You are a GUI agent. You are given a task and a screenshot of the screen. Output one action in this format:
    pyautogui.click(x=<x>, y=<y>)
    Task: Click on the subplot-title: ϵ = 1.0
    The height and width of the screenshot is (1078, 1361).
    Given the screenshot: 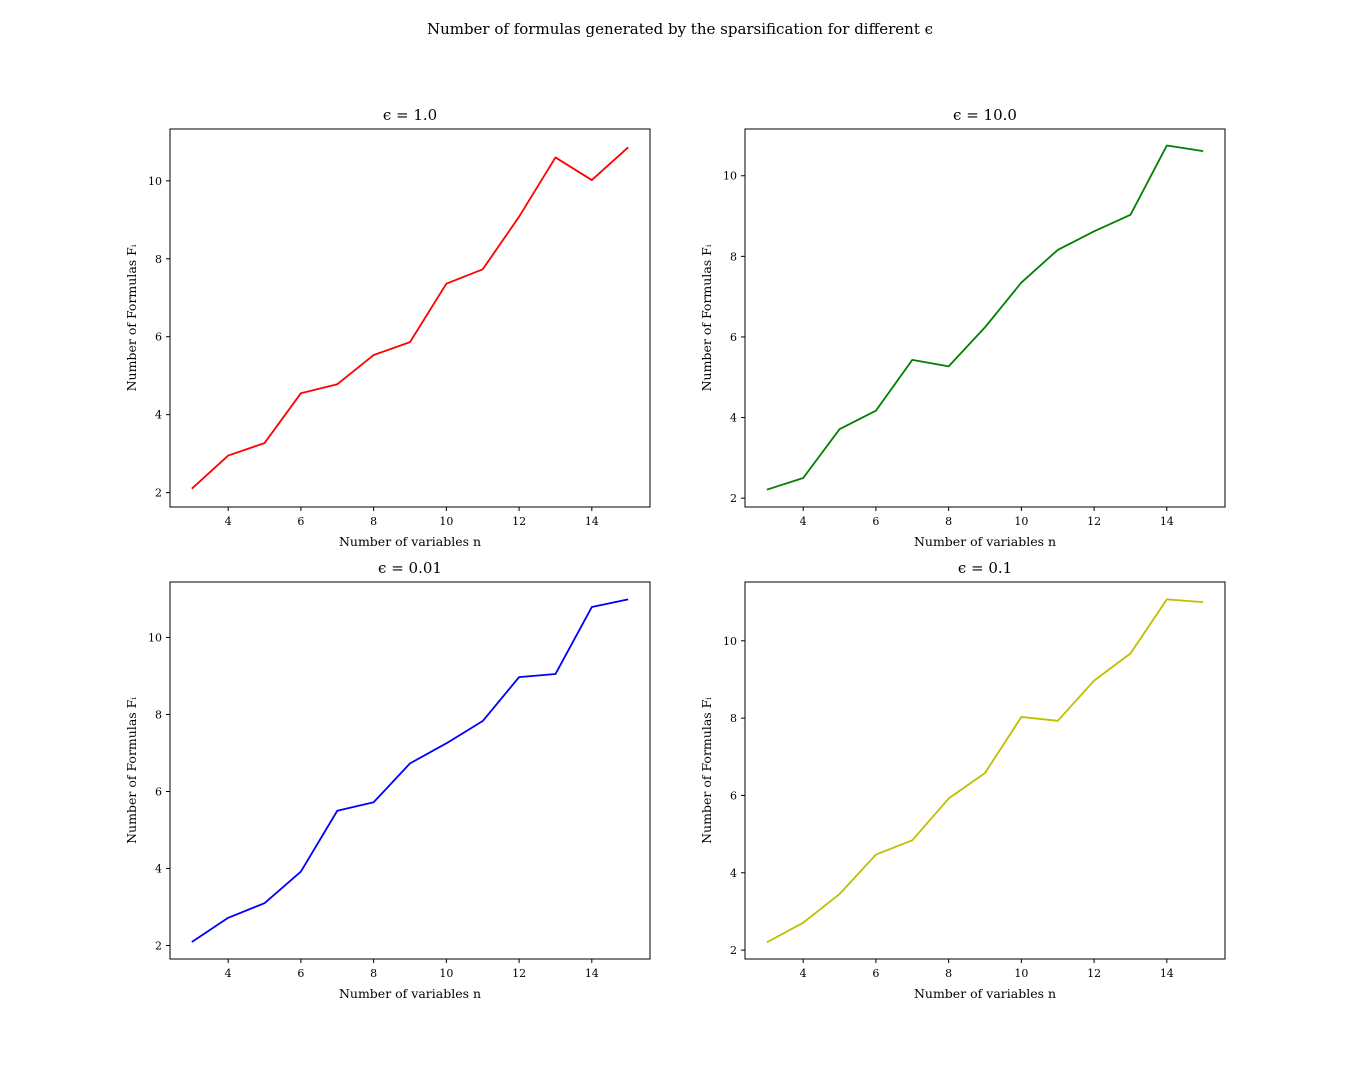 What is the action you would take?
    pyautogui.click(x=410, y=115)
    